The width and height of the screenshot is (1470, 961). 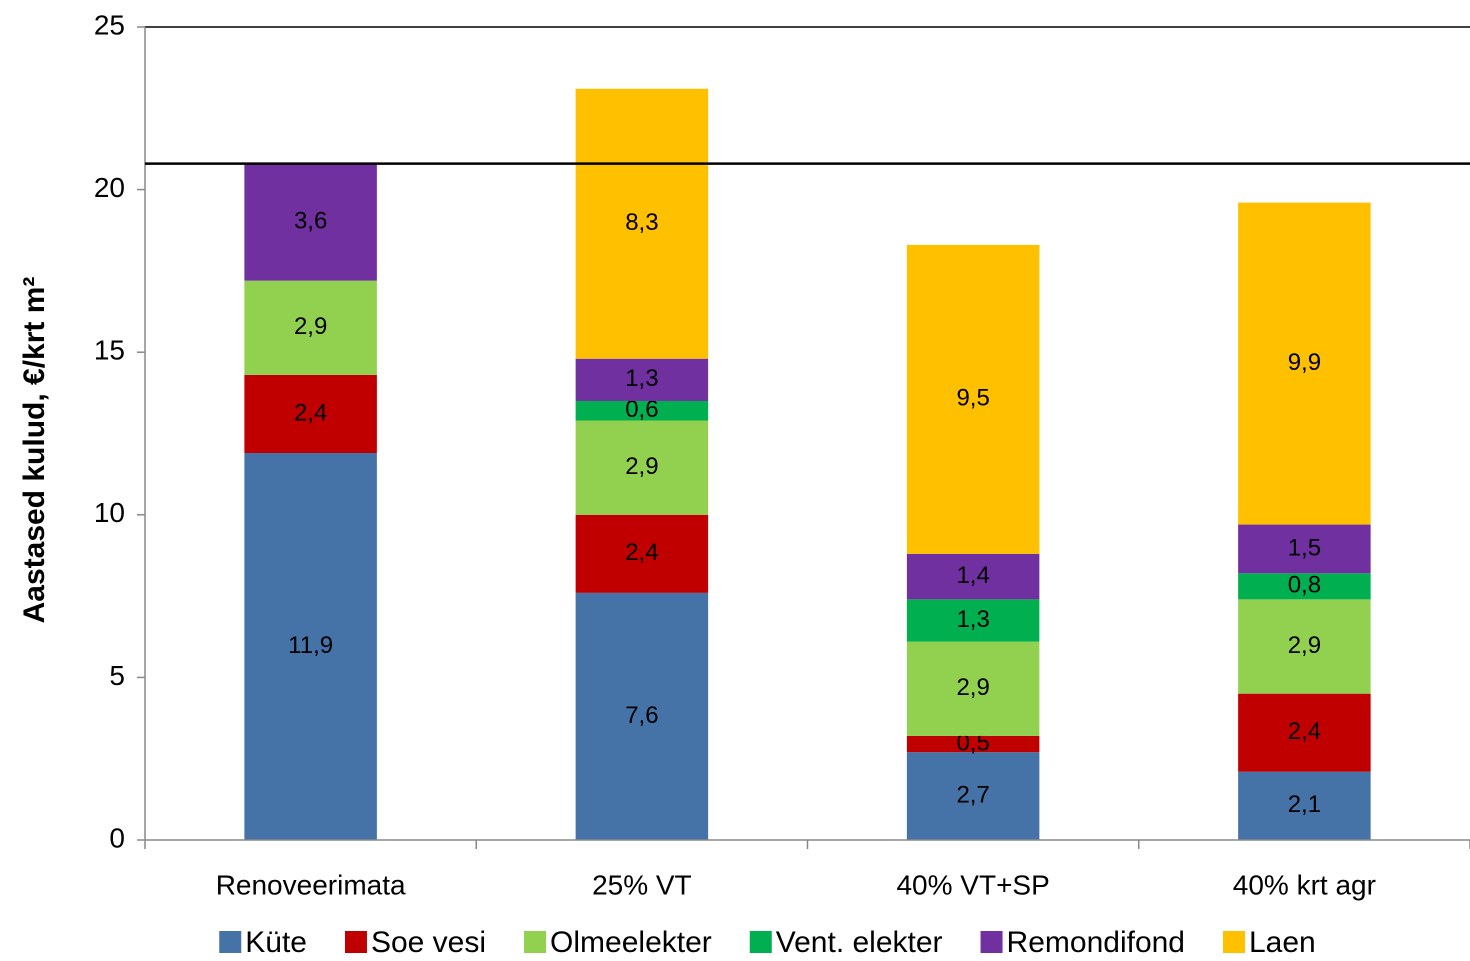 What do you see at coordinates (117, 675) in the screenshot?
I see `y-tick-label: 5` at bounding box center [117, 675].